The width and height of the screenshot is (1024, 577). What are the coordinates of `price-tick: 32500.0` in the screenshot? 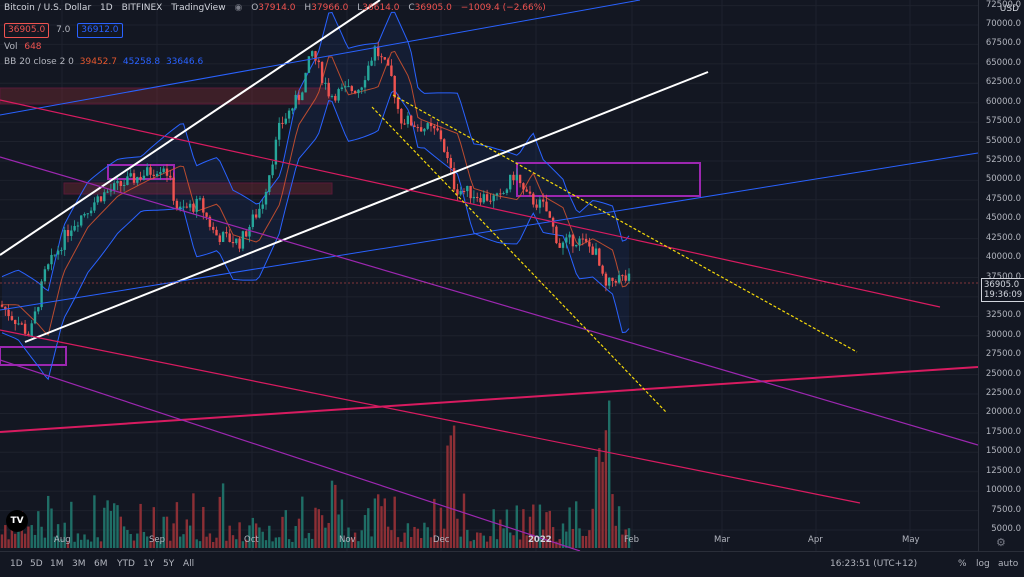 It's located at (1003, 315).